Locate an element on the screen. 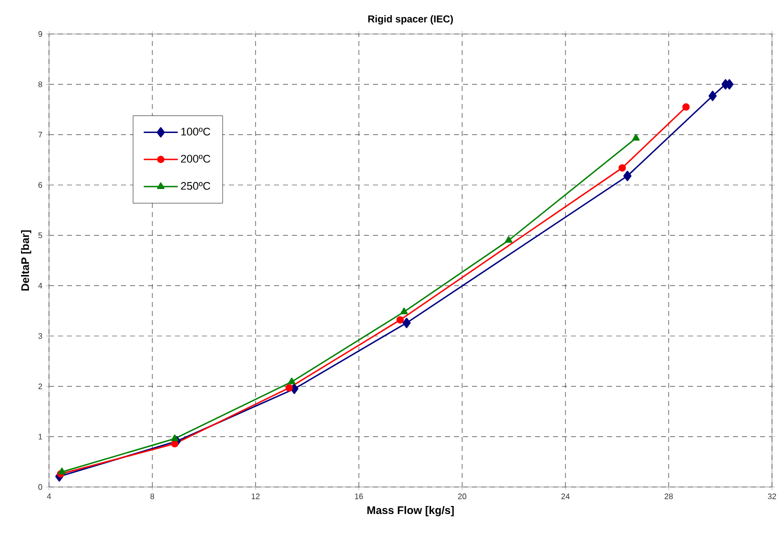 The image size is (777, 542). legend-label: 200ºC is located at coordinates (195, 158).